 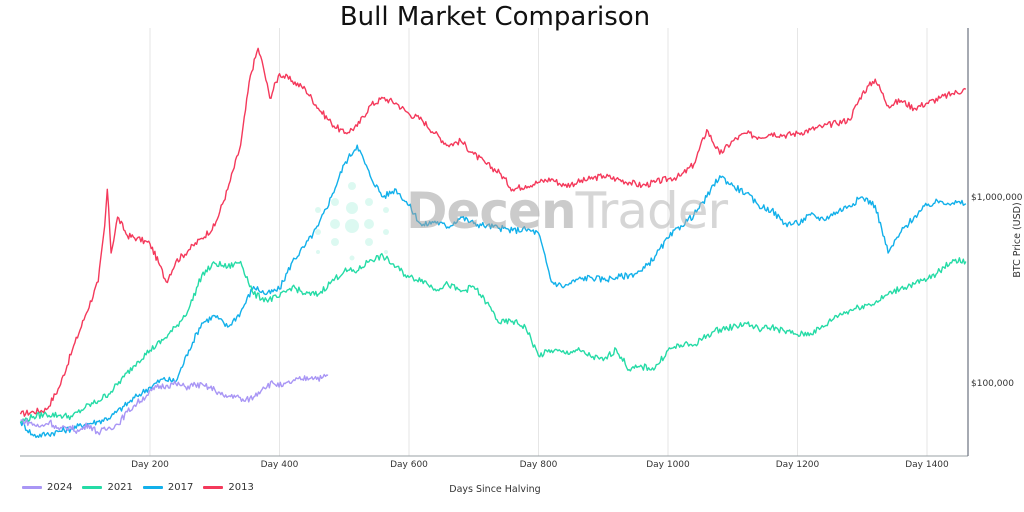 I want to click on x-tick-label: Day 800, so click(x=539, y=465).